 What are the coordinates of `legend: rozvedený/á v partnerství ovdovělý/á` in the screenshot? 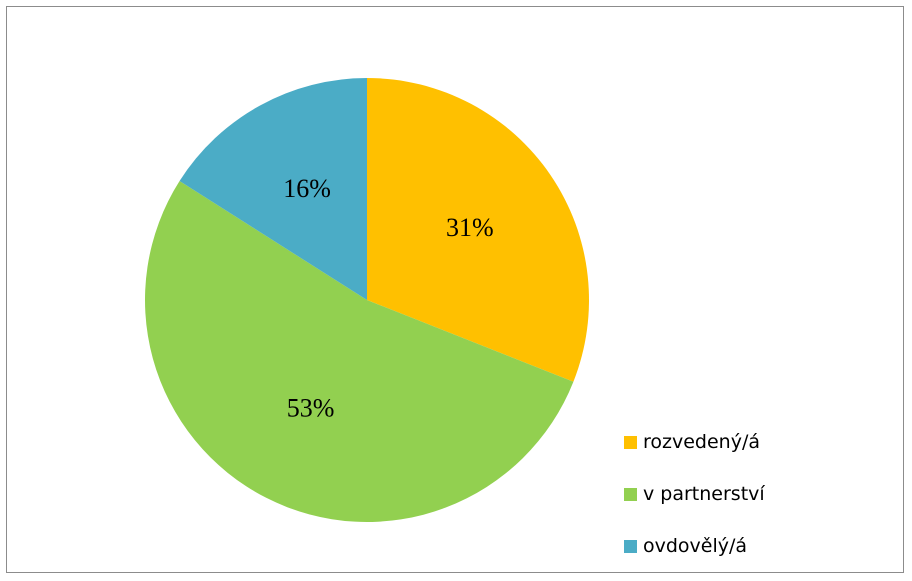 It's located at (694, 494).